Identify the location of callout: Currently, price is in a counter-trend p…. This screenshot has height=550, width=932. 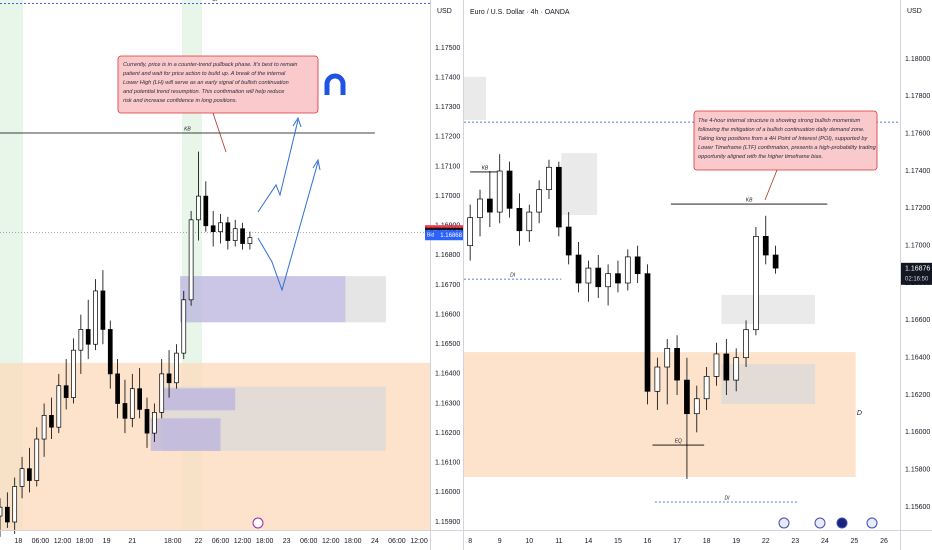
(218, 84).